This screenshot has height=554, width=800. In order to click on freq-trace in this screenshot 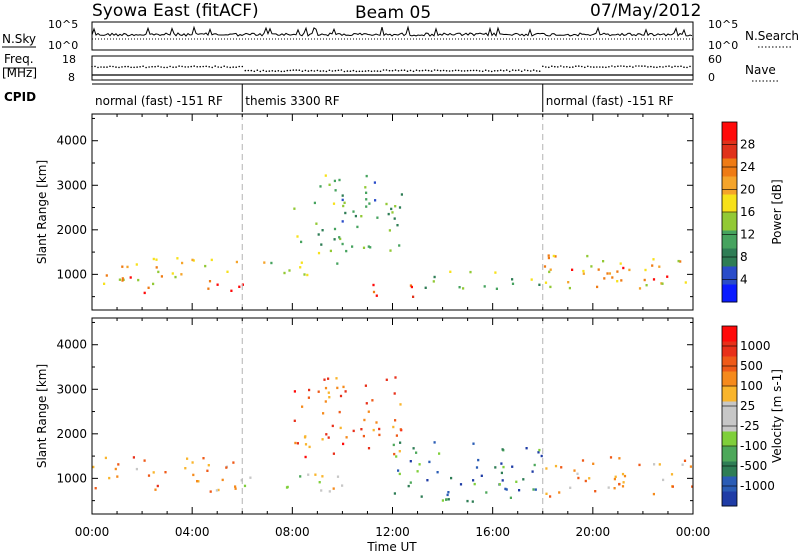, I will do `click(392, 70)`.